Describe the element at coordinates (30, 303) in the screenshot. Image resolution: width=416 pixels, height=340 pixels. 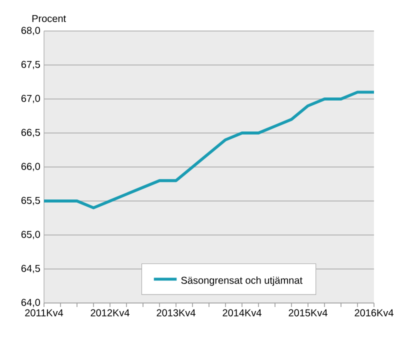
I see `y-tick-label: 64,0` at that location.